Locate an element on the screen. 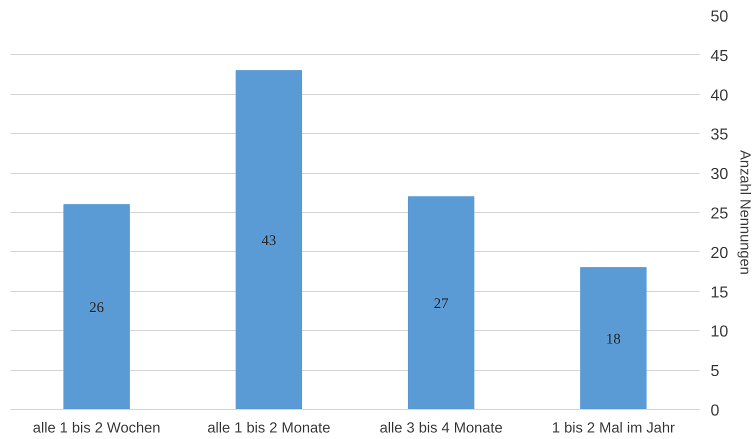 The height and width of the screenshot is (439, 755). data-label: 43 is located at coordinates (269, 241).